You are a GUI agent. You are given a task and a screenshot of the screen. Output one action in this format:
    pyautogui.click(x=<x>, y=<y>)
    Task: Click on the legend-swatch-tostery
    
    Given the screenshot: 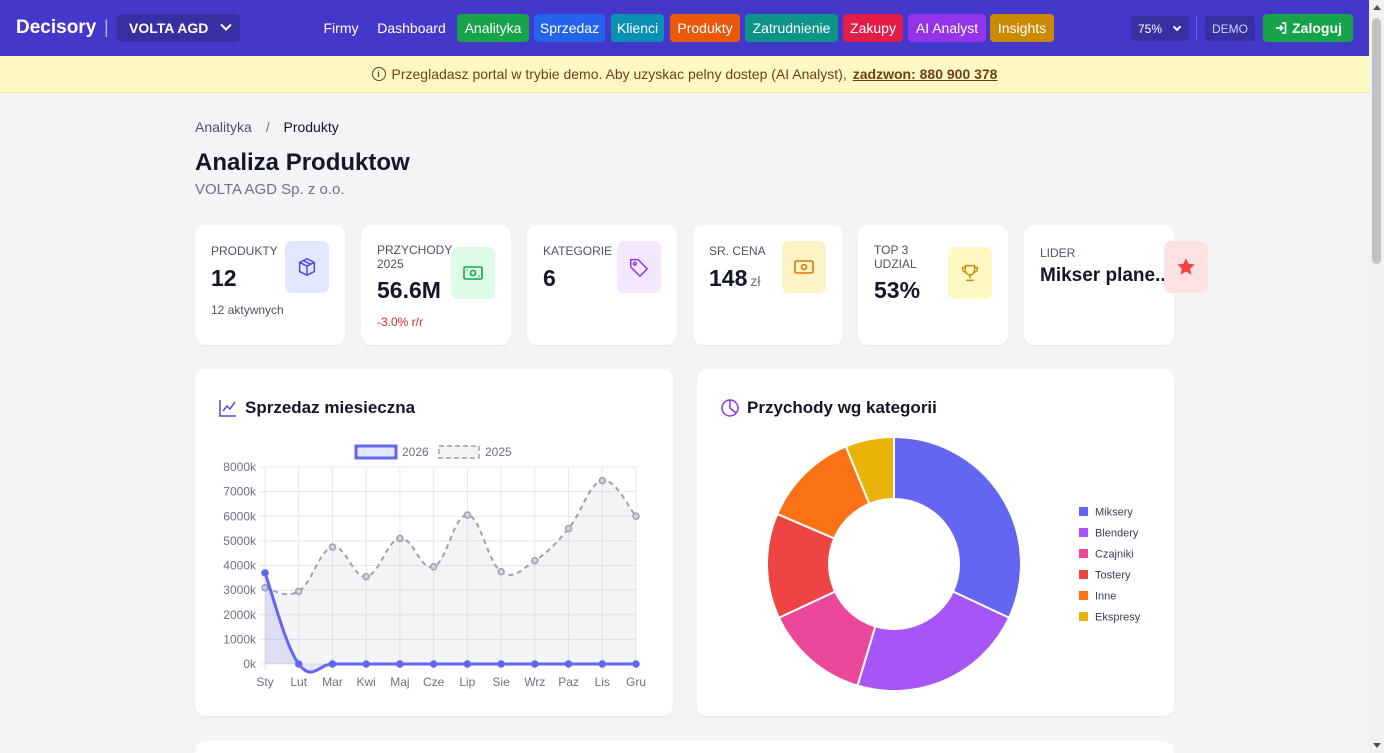 What is the action you would take?
    pyautogui.click(x=1083, y=574)
    